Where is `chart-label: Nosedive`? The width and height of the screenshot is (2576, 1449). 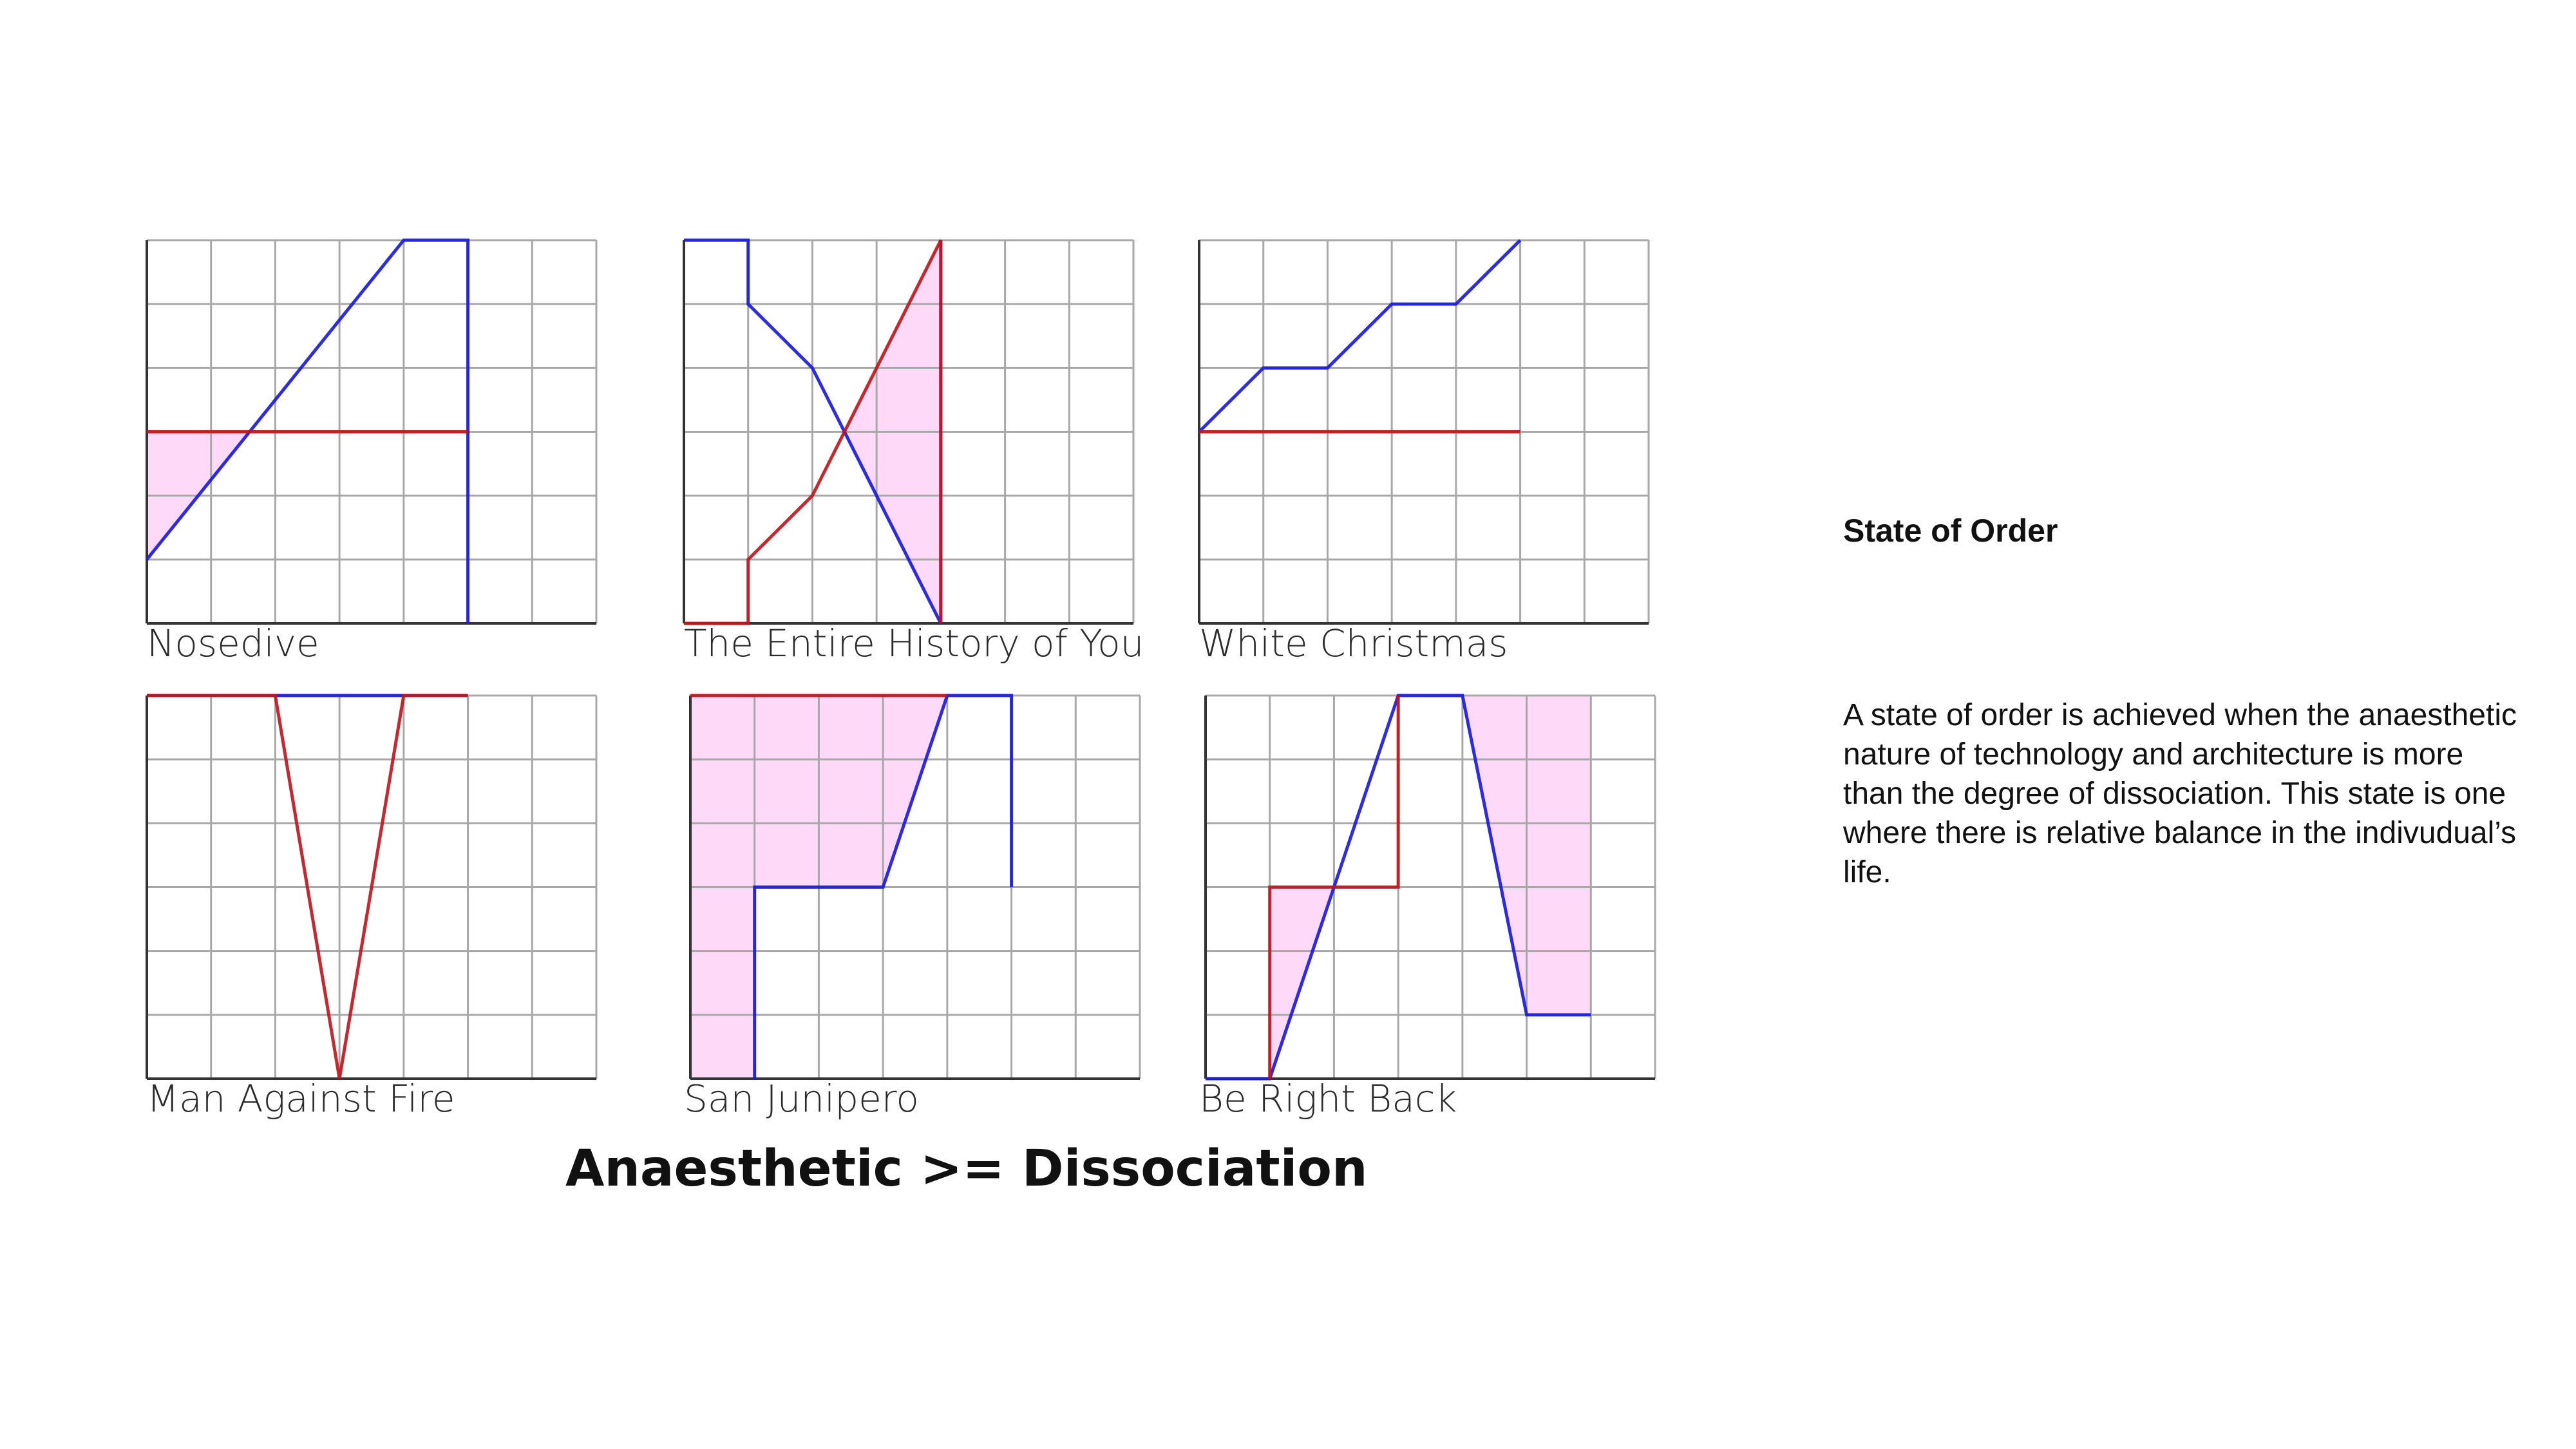
chart-label: Nosedive is located at coordinates (233, 643).